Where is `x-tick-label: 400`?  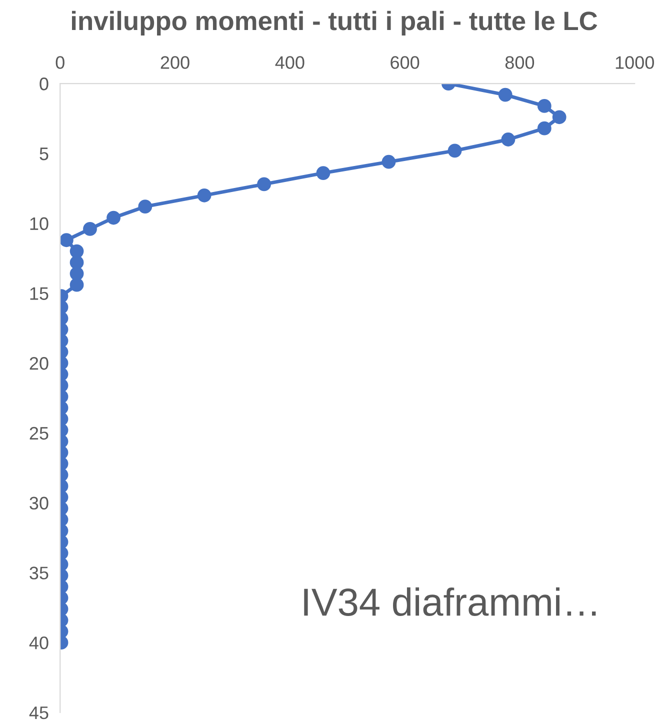 x-tick-label: 400 is located at coordinates (289, 62).